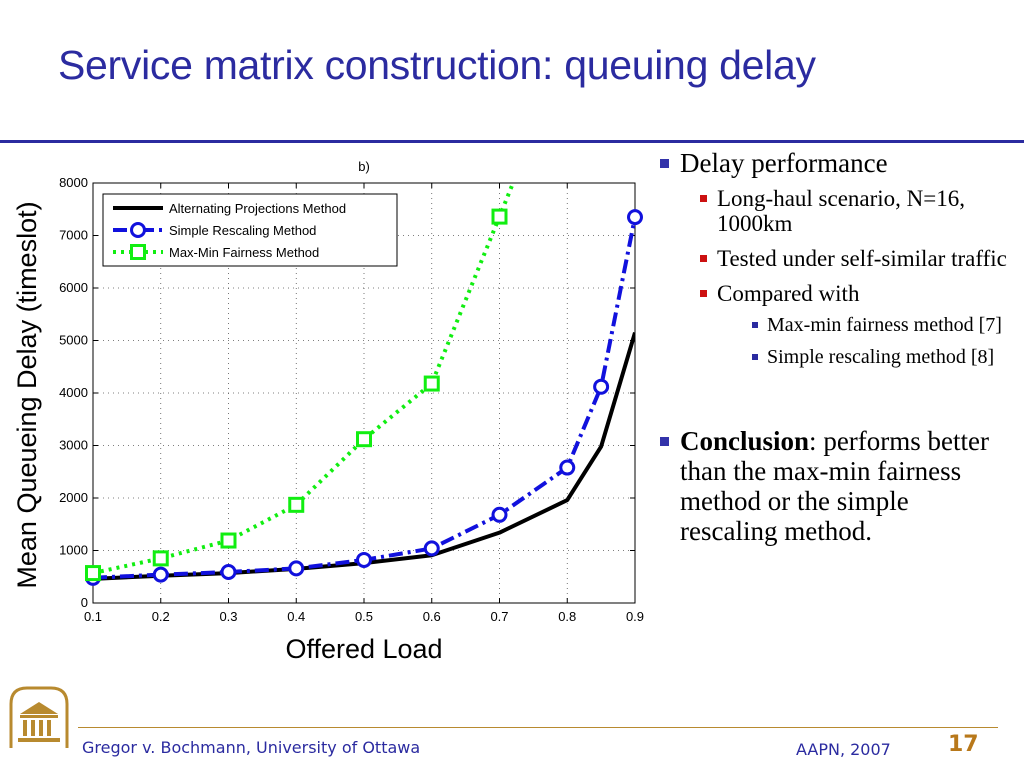 The width and height of the screenshot is (1024, 768). What do you see at coordinates (39, 717) in the screenshot?
I see `building-icon` at bounding box center [39, 717].